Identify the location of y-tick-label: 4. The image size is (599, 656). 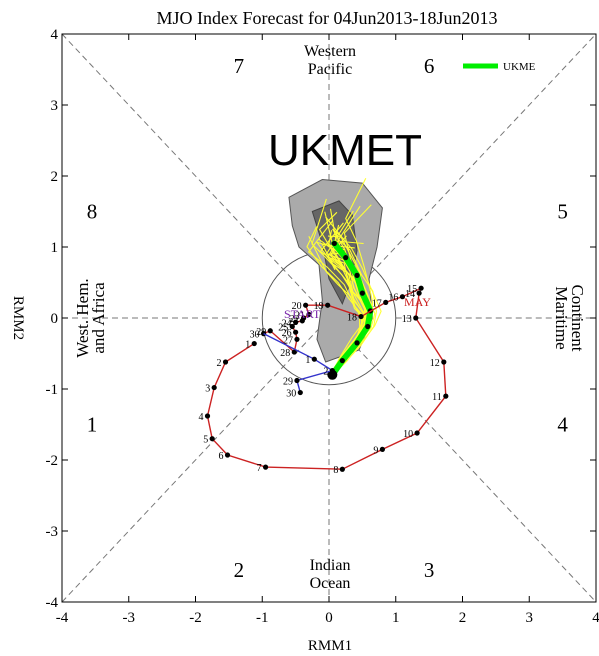
(55, 35).